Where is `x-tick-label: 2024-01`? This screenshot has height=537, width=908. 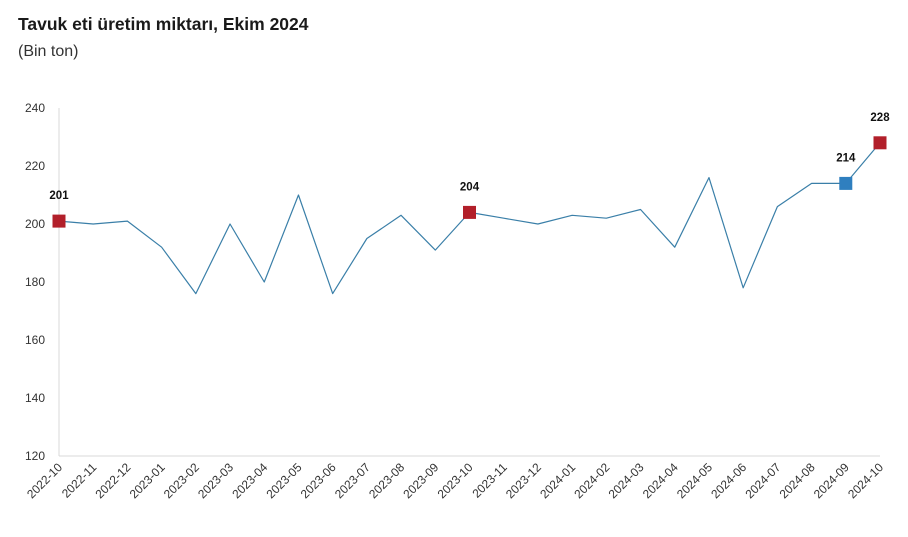 x-tick-label: 2024-01 is located at coordinates (557, 480).